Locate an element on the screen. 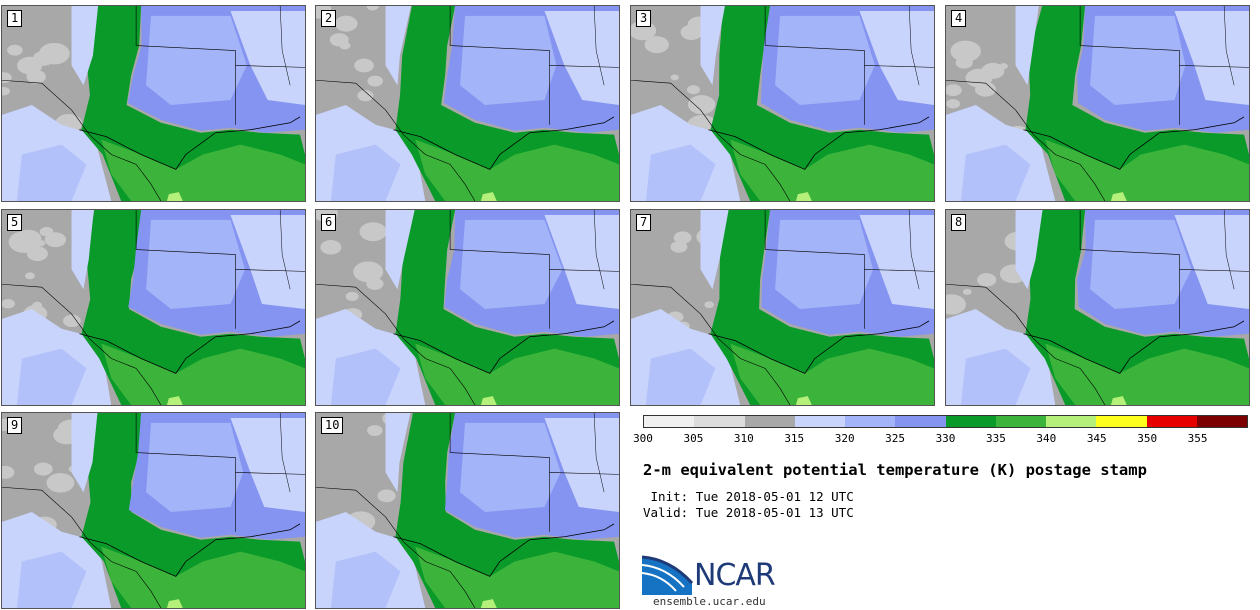  member-label: 5 is located at coordinates (15, 222).